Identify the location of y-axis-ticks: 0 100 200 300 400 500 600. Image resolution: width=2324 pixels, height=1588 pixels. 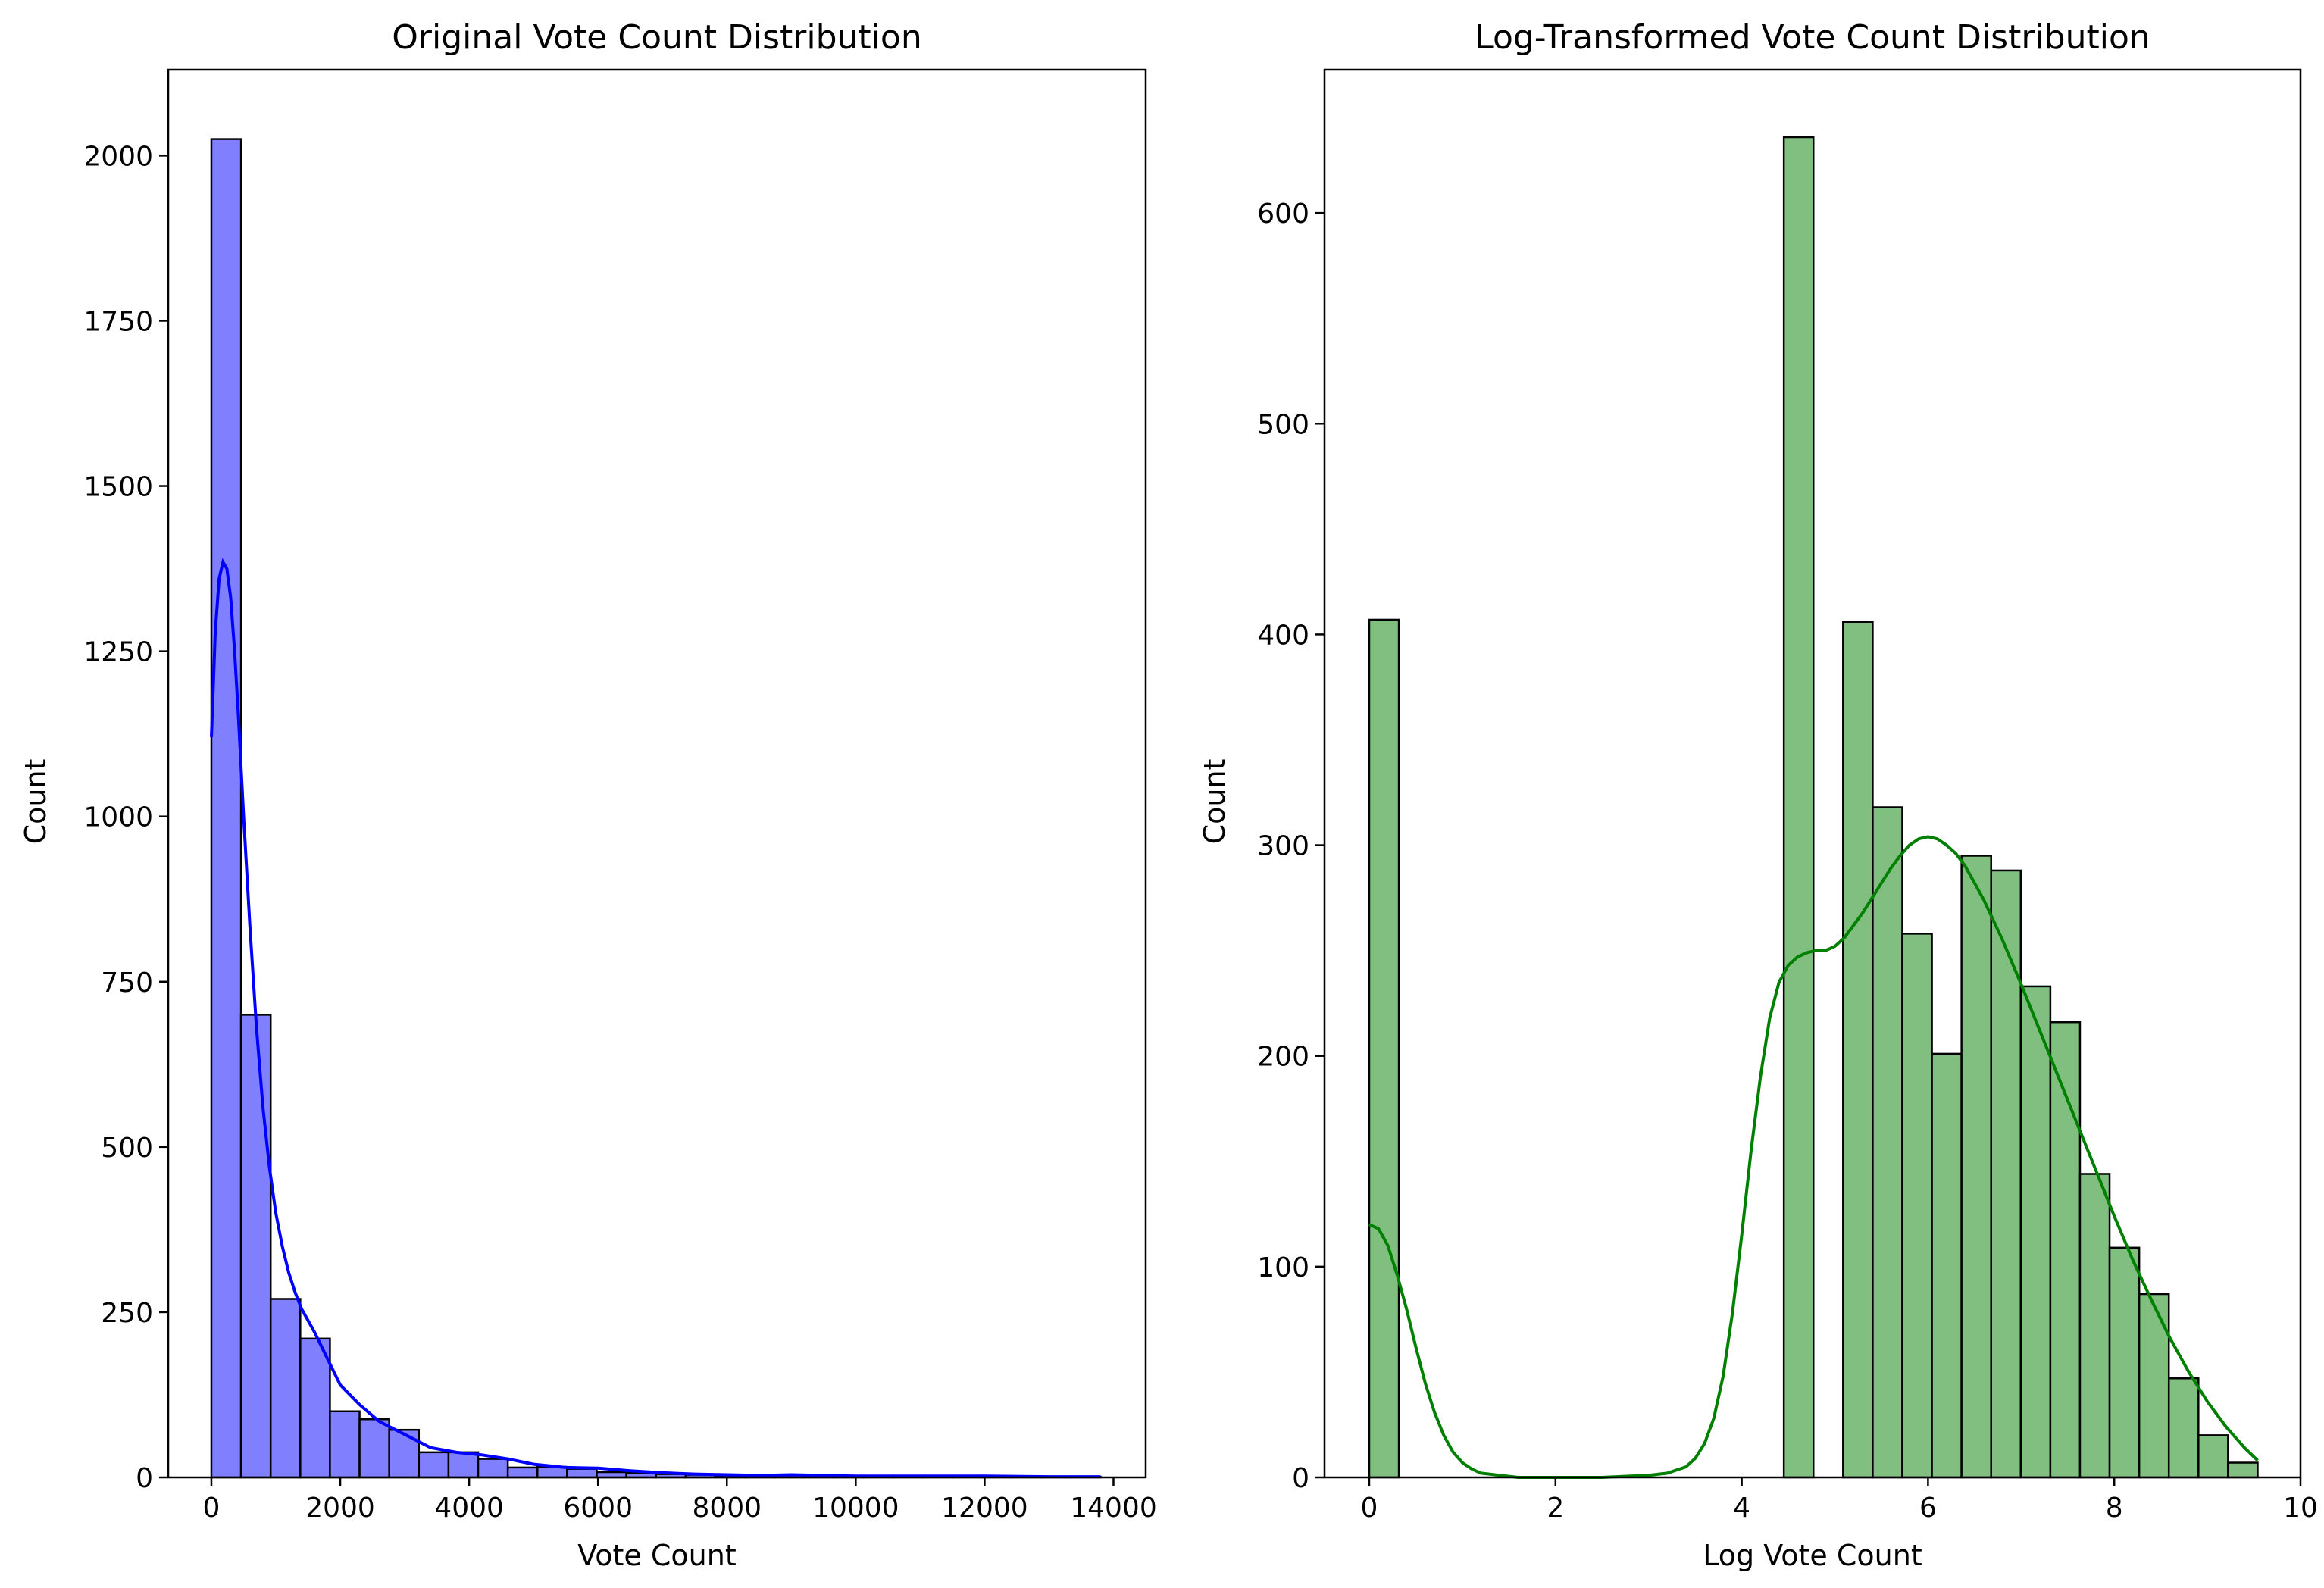
(1291, 846).